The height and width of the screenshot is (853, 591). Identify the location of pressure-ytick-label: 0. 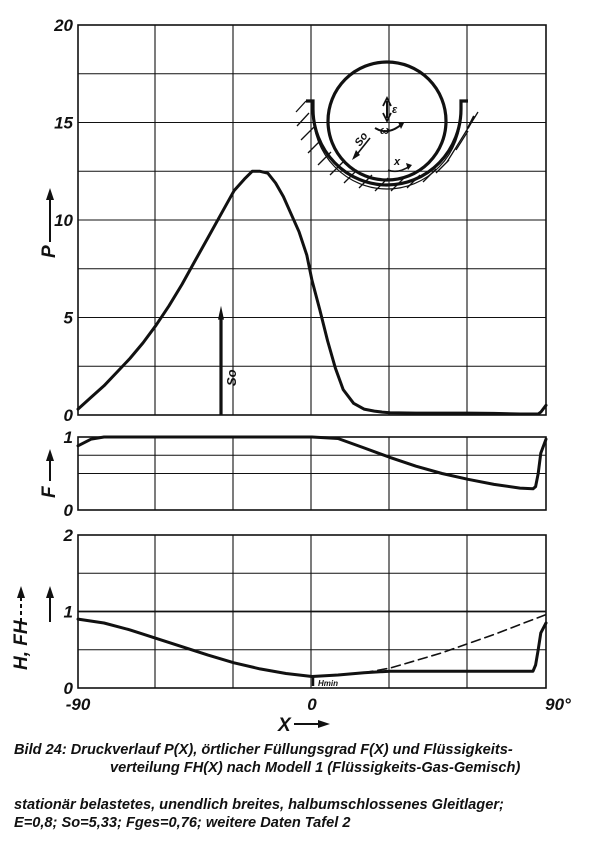
(69, 415).